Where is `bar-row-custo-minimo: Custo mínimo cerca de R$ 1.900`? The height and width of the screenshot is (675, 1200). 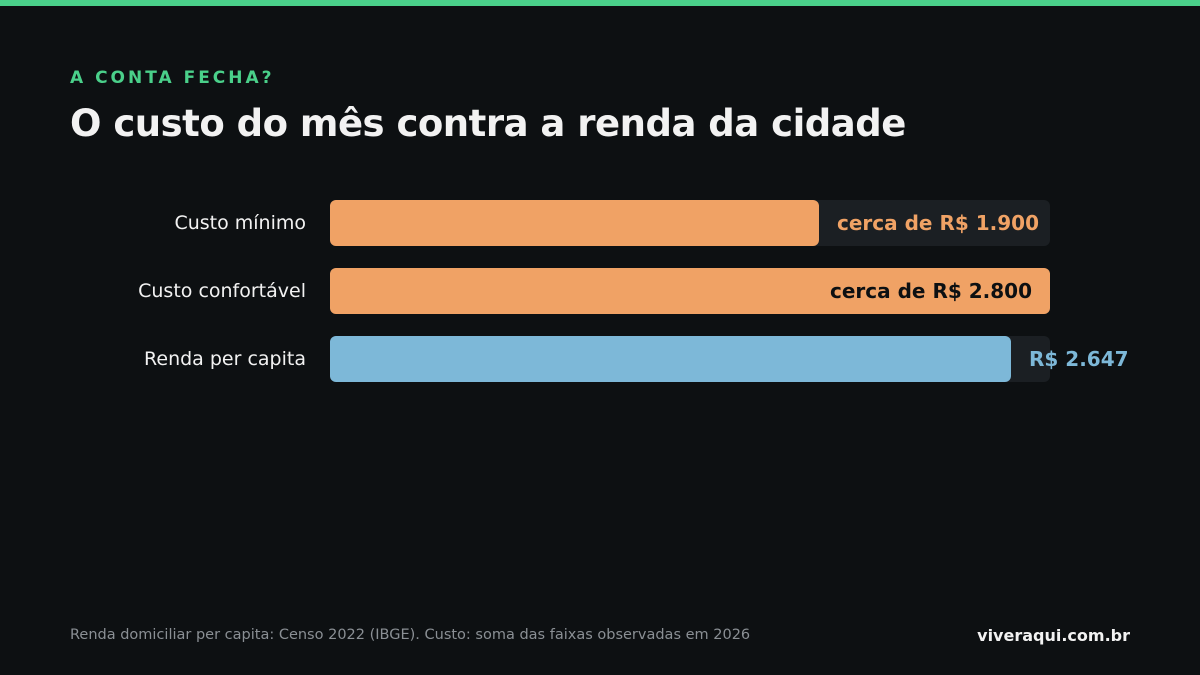 bar-row-custo-minimo: Custo mínimo cerca de R$ 1.900 is located at coordinates (600, 223).